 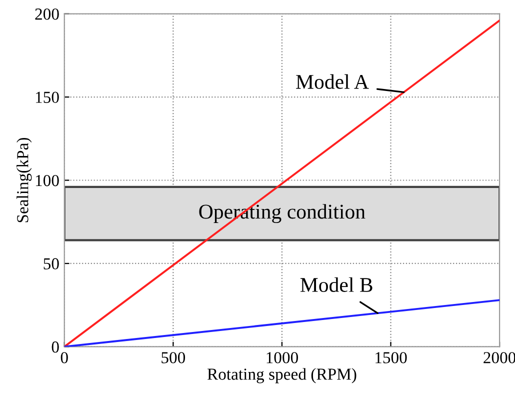 I want to click on y-tick-label: 0, so click(x=55, y=347).